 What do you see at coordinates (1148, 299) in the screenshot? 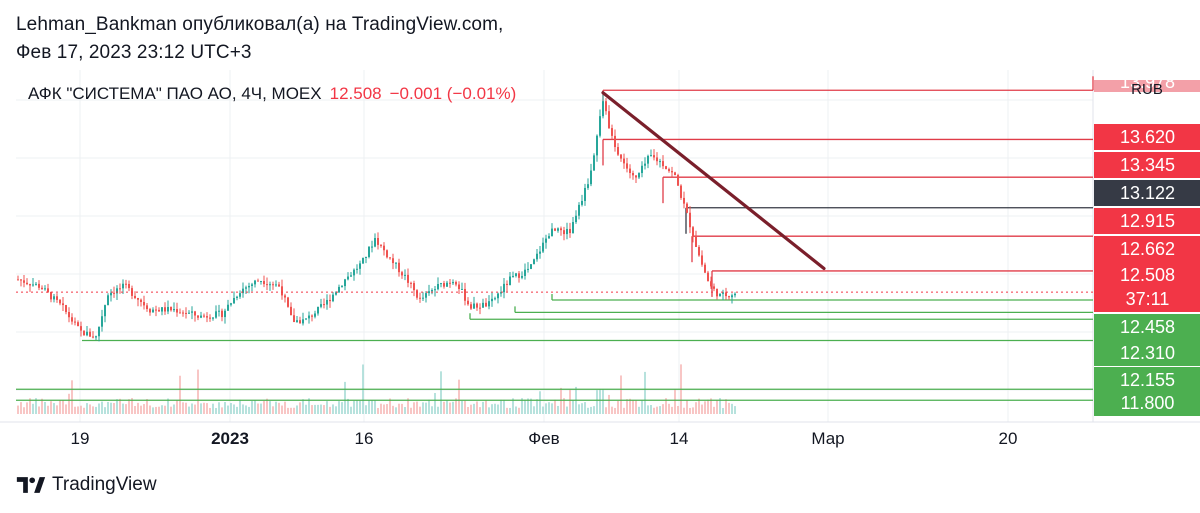
I see `price-label: 37:11` at bounding box center [1148, 299].